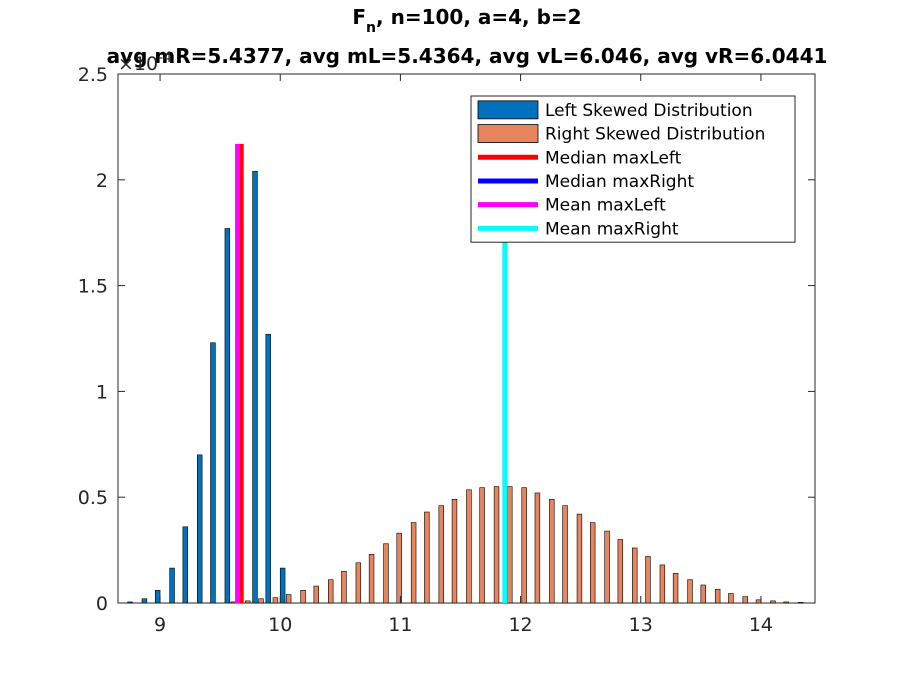 The height and width of the screenshot is (677, 903). Describe the element at coordinates (655, 135) in the screenshot. I see `legend-label: Right Skewed Distribution` at that location.